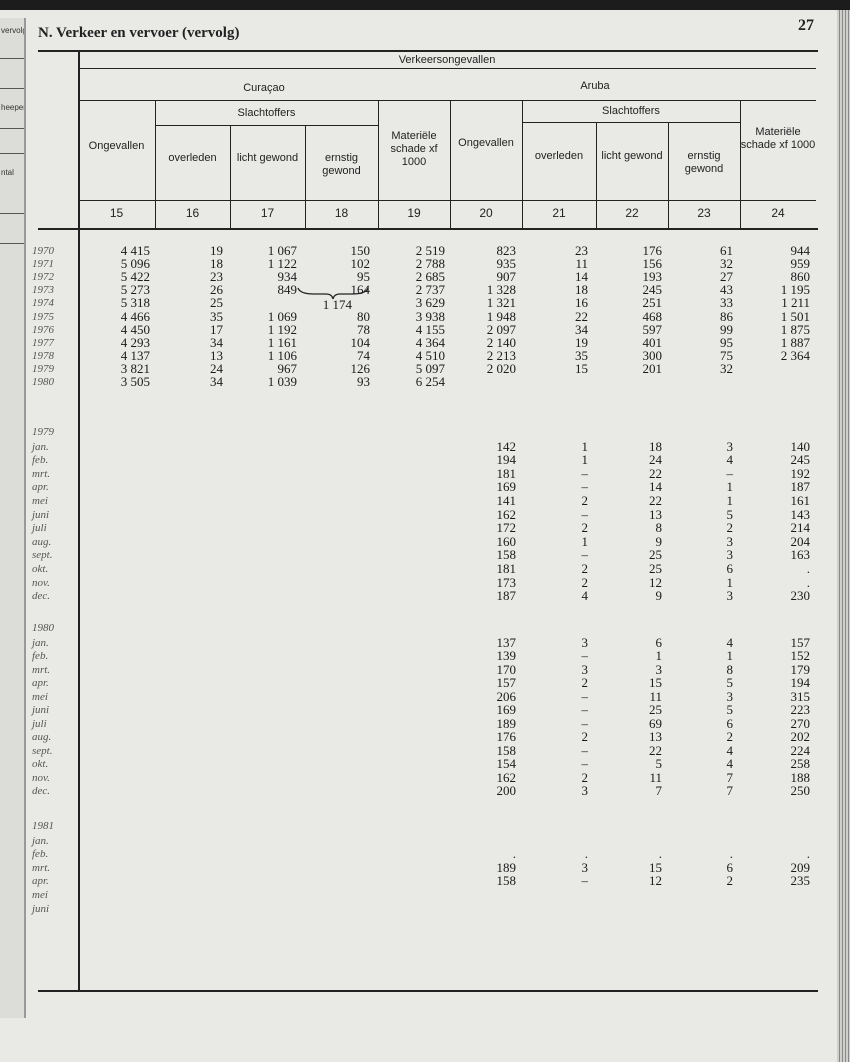 The height and width of the screenshot is (1062, 850). What do you see at coordinates (800, 736) in the screenshot?
I see `table-cell: 202` at bounding box center [800, 736].